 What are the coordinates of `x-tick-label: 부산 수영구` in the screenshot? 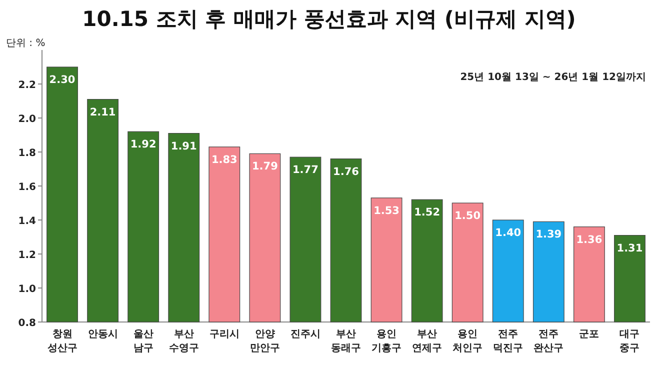 It's located at (183, 341).